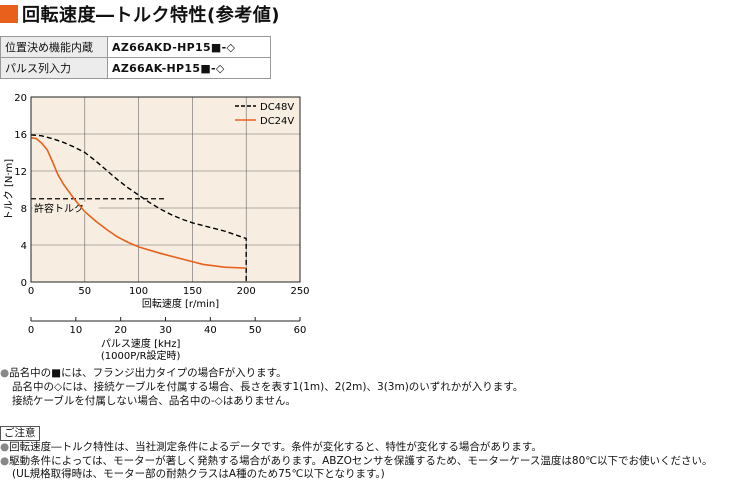 This screenshot has height=482, width=746. I want to click on x-tick-label: 200, so click(246, 291).